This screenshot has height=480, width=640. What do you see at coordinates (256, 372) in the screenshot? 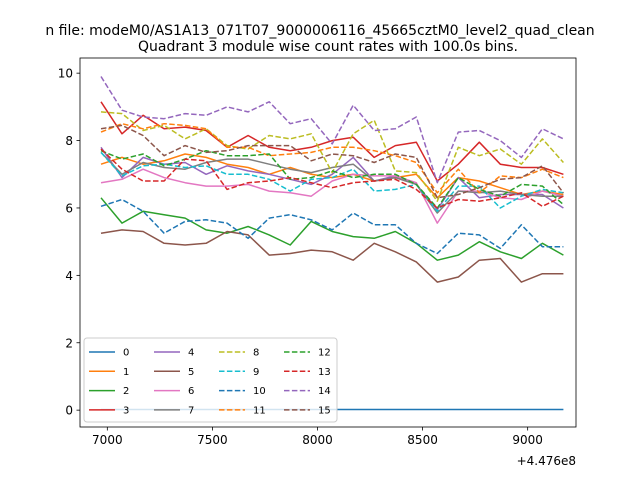
I see `legend-label-9: 9` at bounding box center [256, 372].